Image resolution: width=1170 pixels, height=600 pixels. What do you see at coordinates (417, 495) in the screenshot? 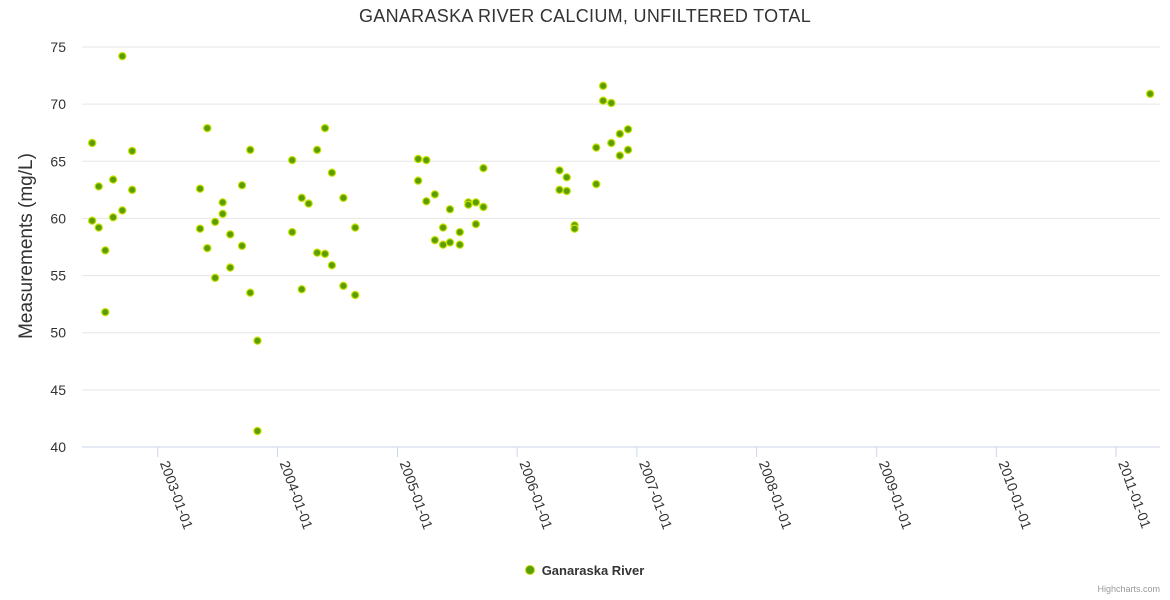
I see `x-tick-label: 2005-01-01` at bounding box center [417, 495].